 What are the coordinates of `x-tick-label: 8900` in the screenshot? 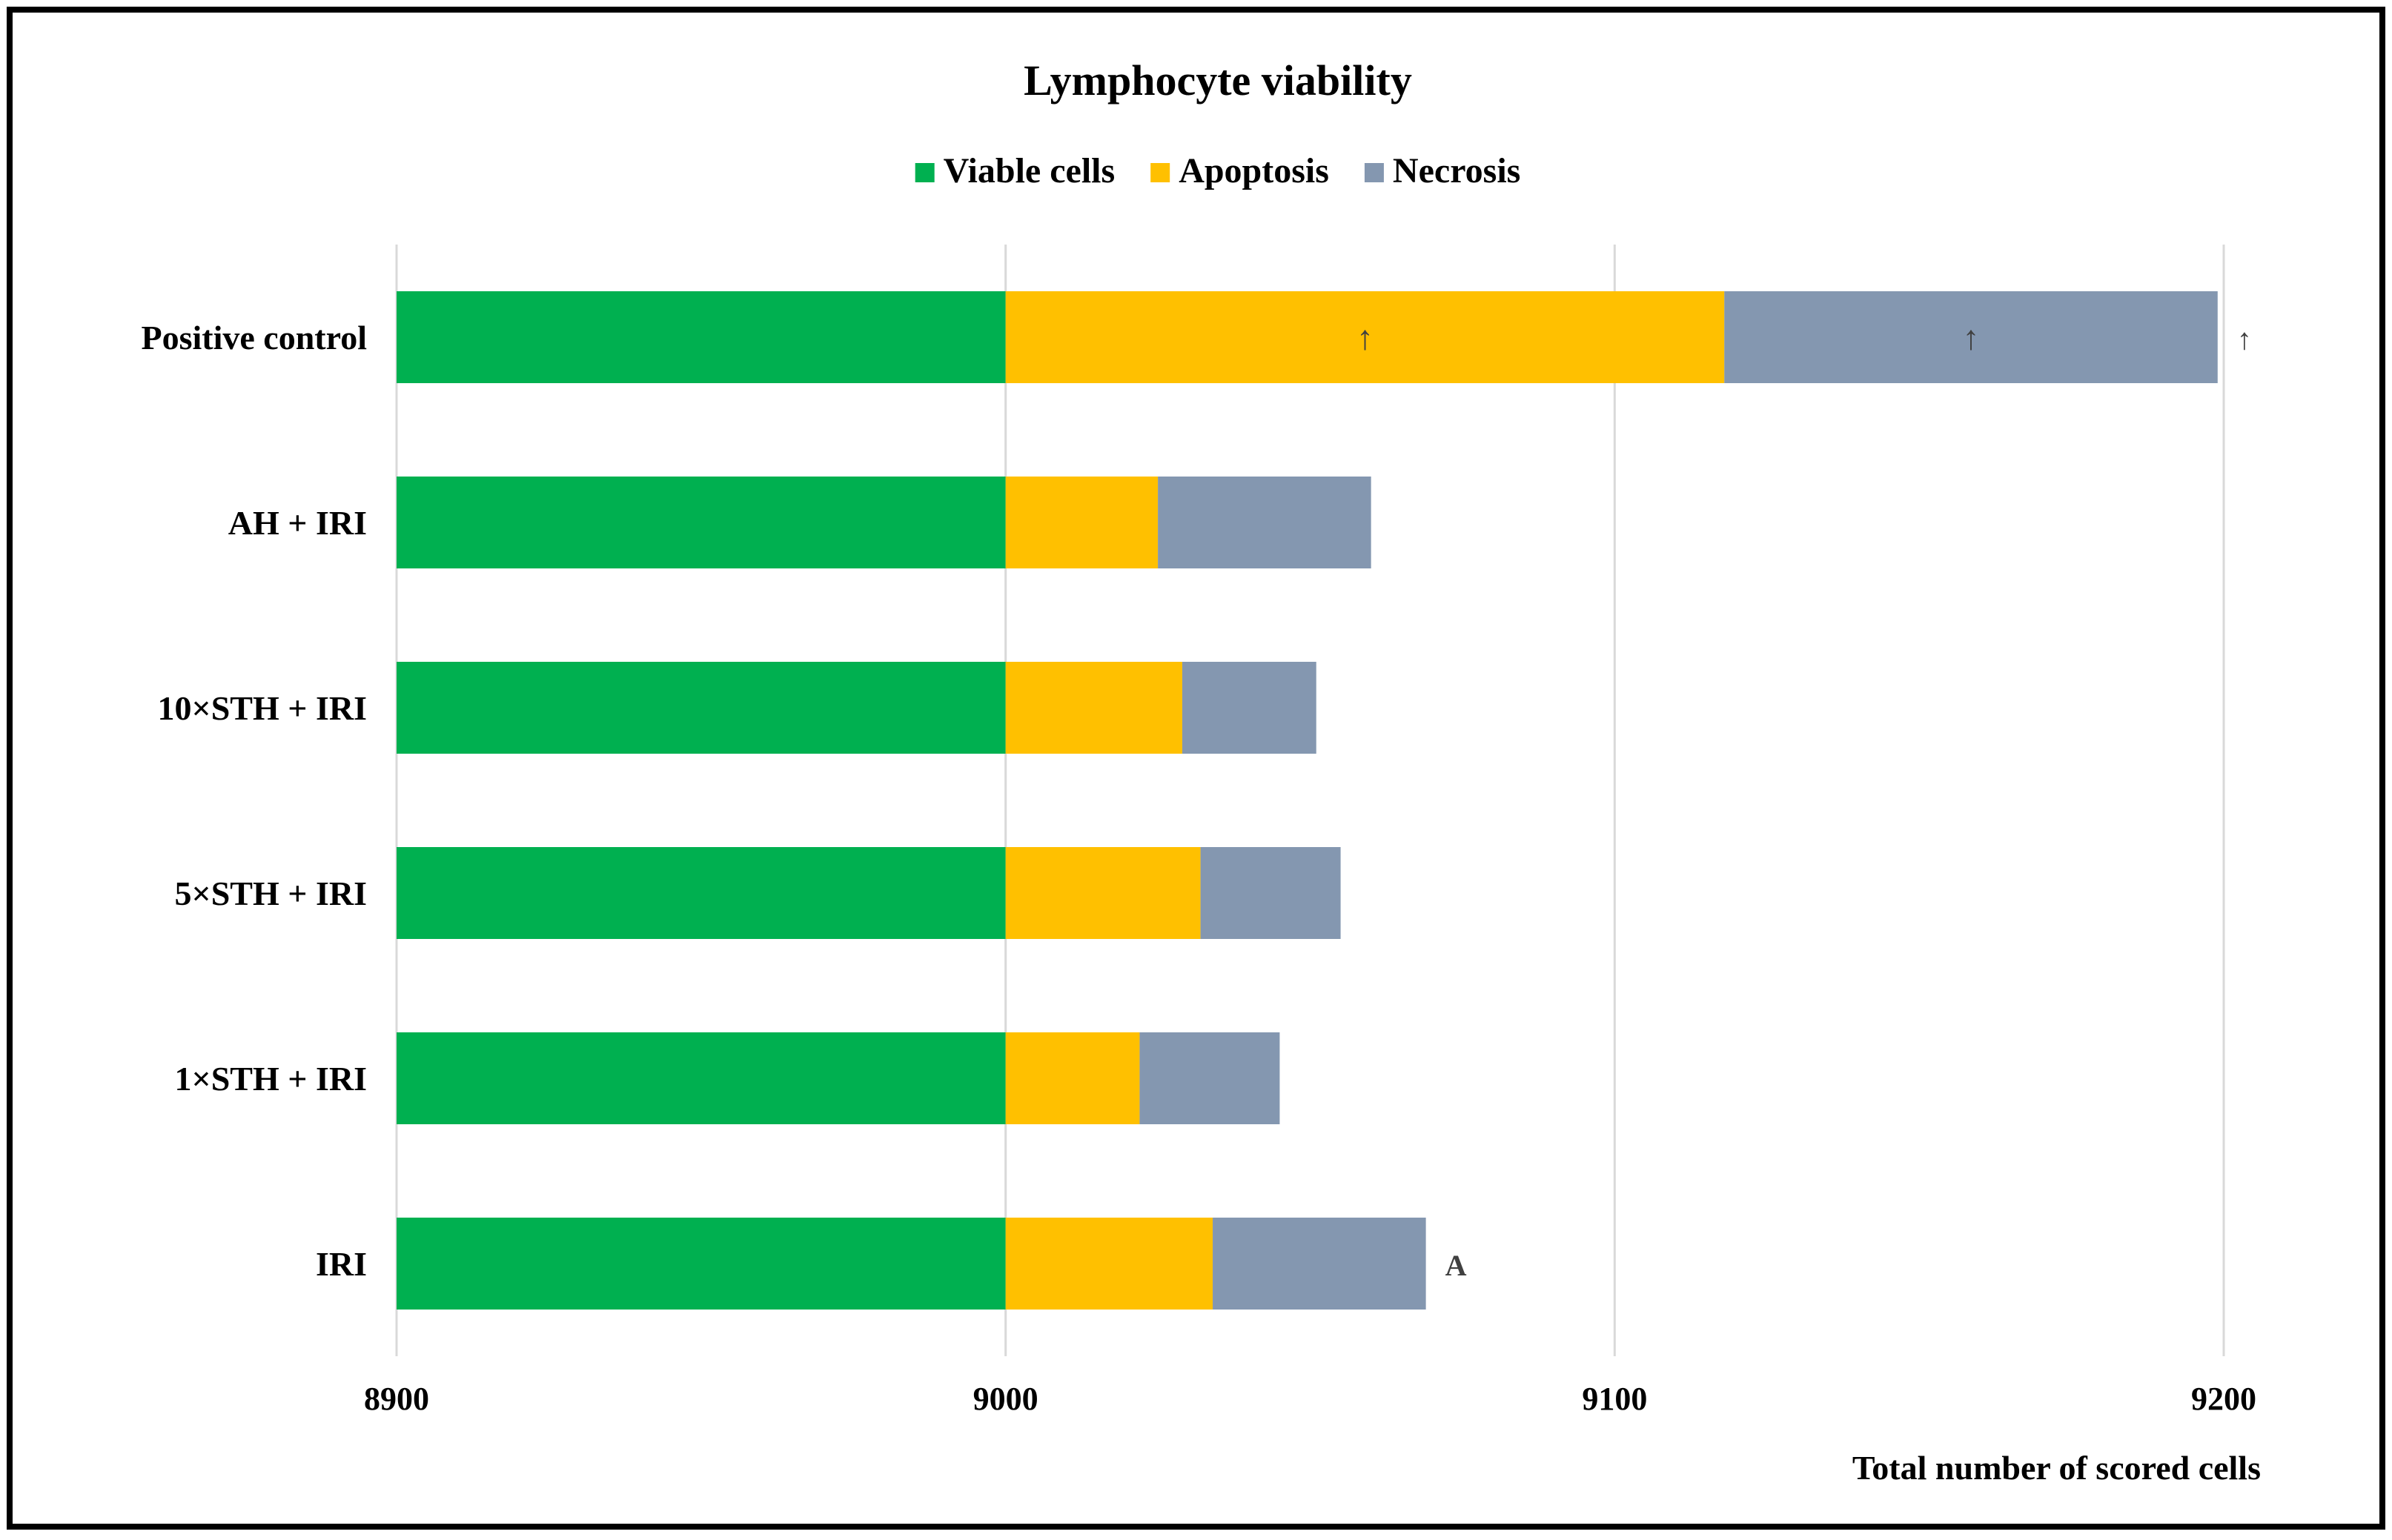 It's located at (396, 1399).